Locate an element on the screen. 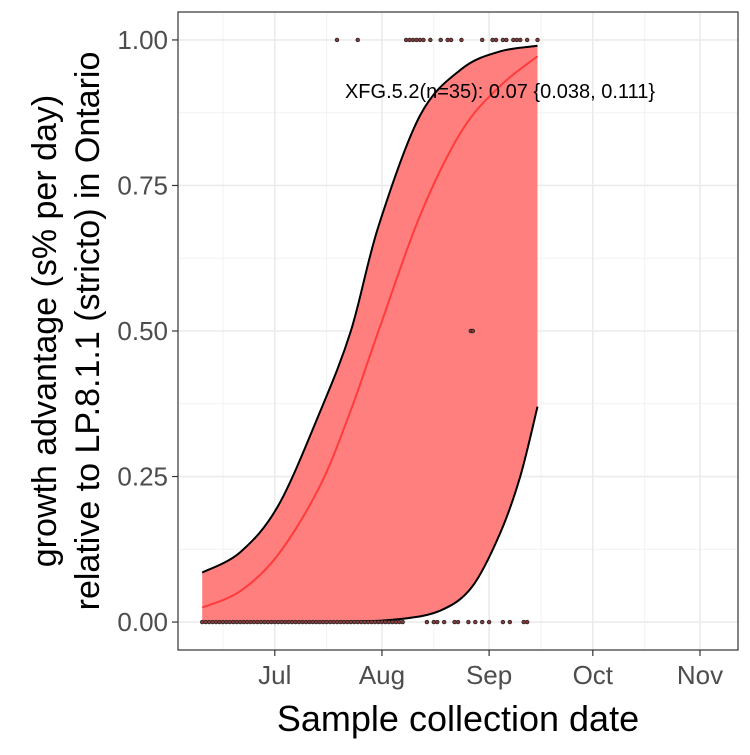  x-axis-label: Sample collection date is located at coordinates (458, 718).